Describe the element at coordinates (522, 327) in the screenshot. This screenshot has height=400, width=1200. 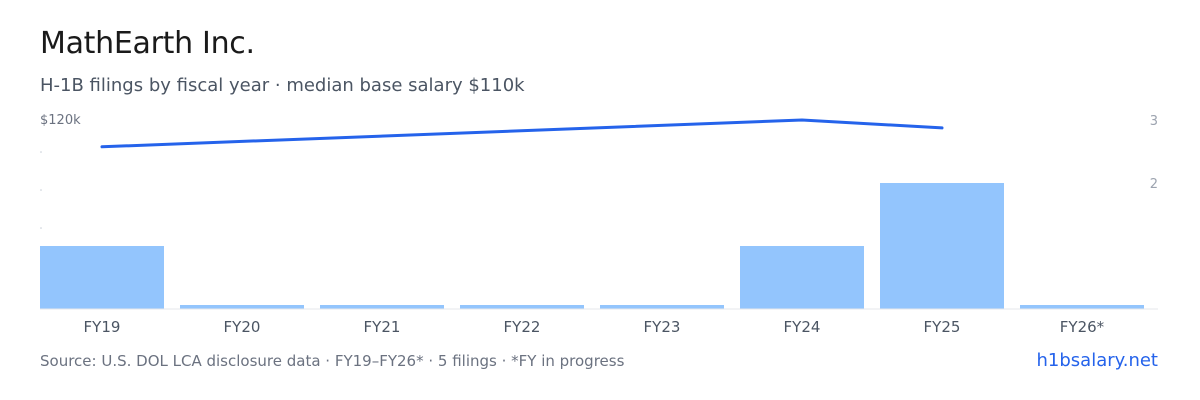
I see `x-tick-label: FY22` at that location.